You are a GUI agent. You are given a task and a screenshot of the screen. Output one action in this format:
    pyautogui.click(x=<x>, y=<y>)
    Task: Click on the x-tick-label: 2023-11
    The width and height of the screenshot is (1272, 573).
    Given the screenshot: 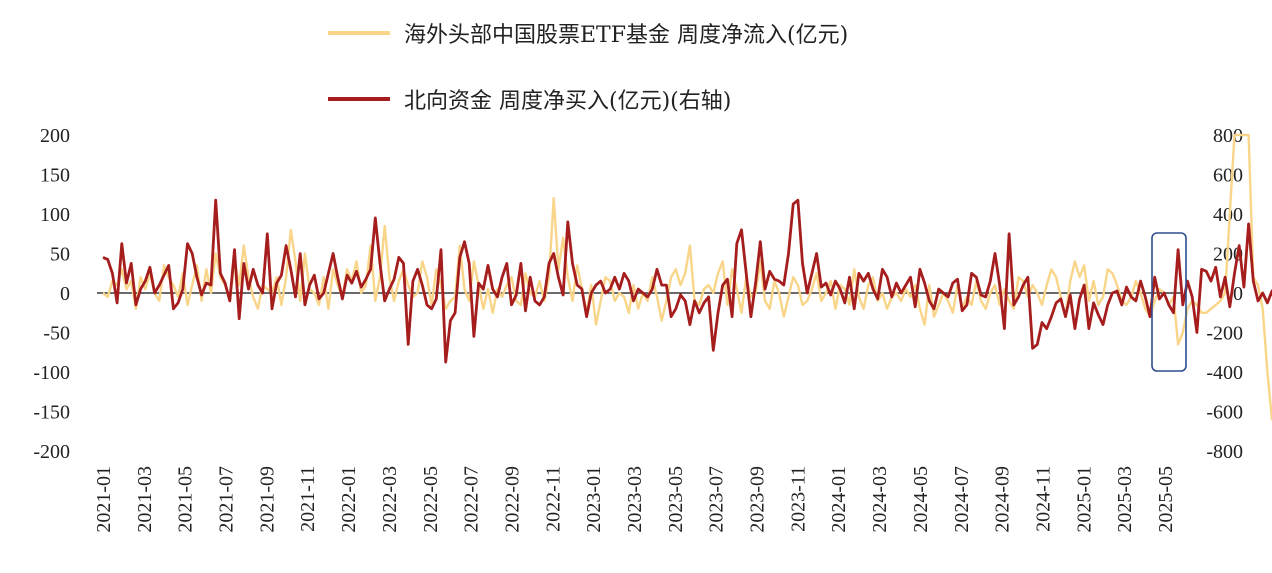 What is the action you would take?
    pyautogui.click(x=798, y=499)
    